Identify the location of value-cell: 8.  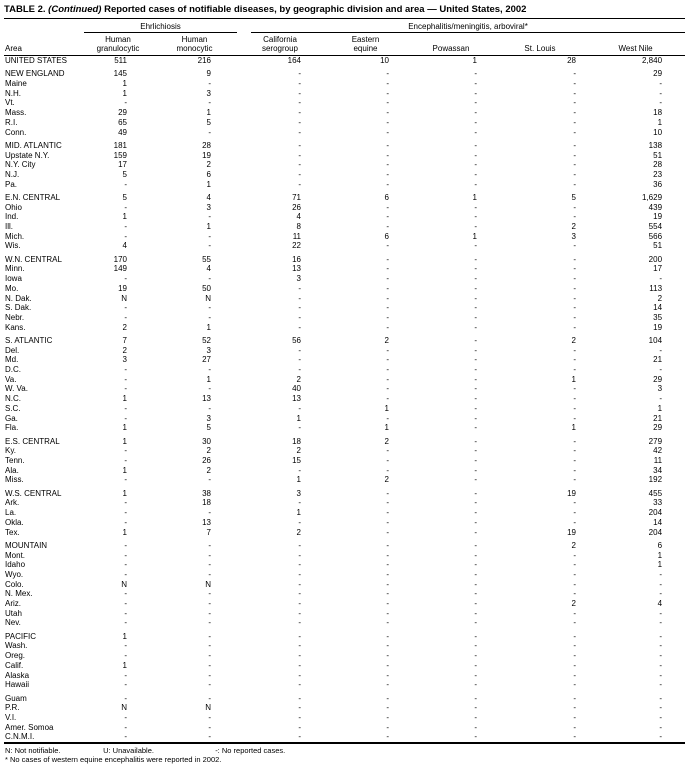
(298, 227).